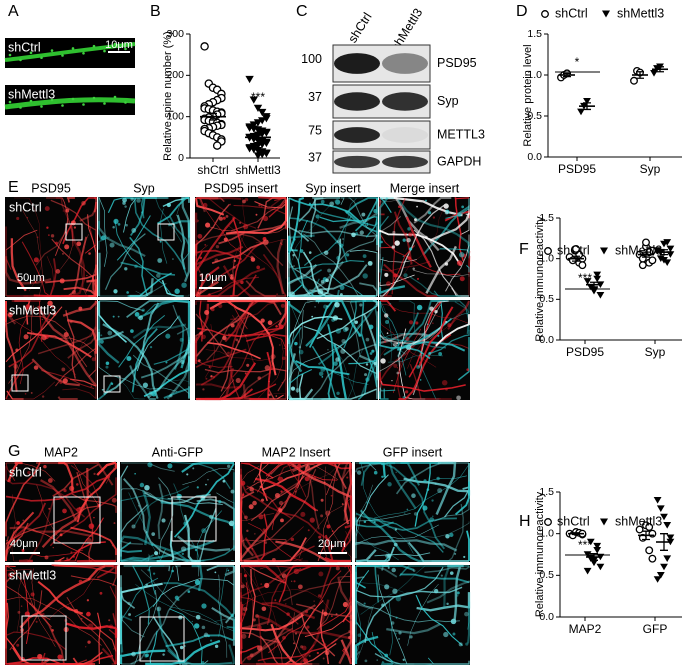 The image size is (685, 665). Describe the element at coordinates (577, 62) in the screenshot. I see `significance: *` at that location.